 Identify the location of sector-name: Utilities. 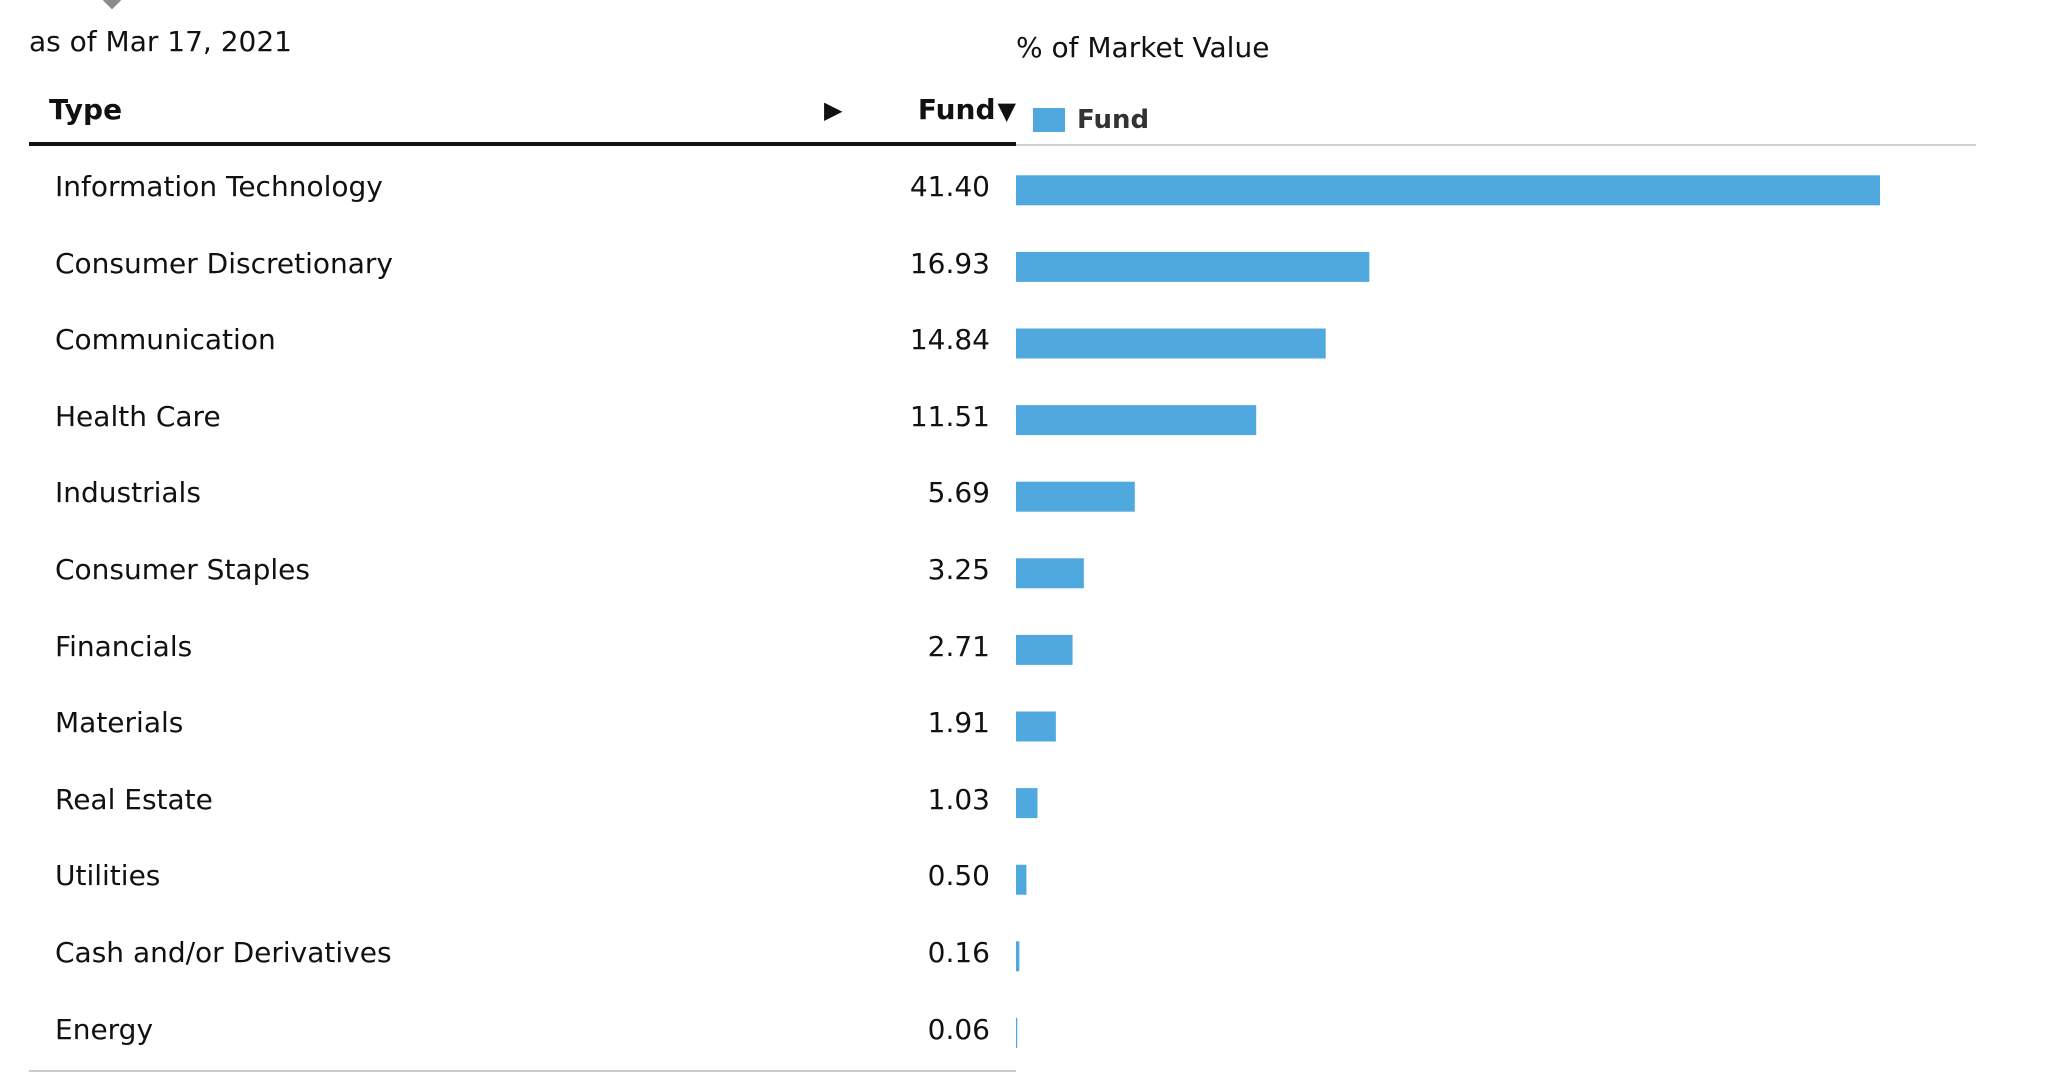
(108, 876).